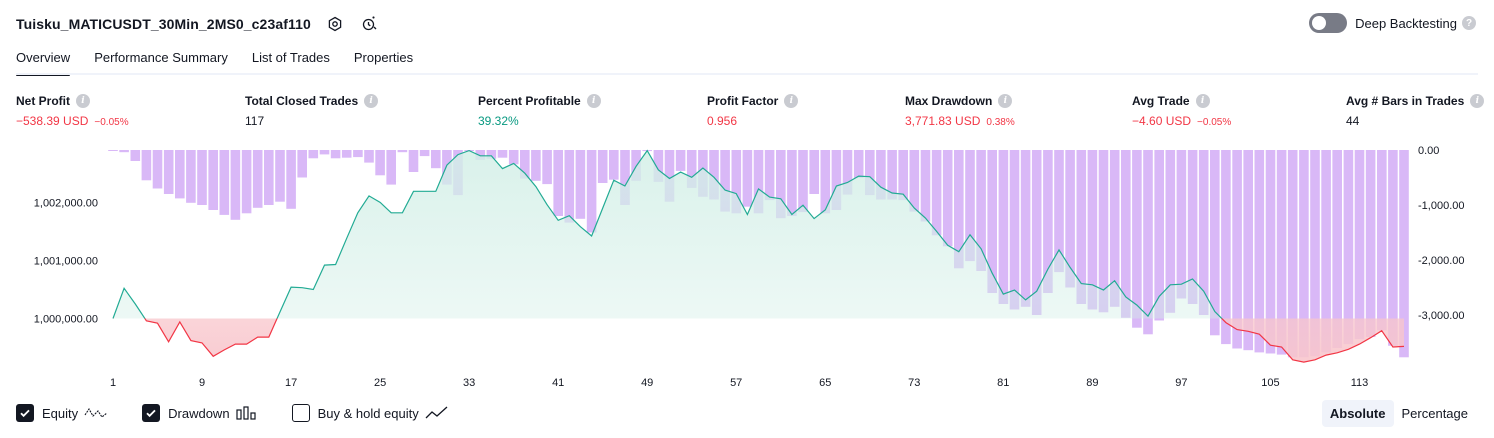  What do you see at coordinates (370, 413) in the screenshot?
I see `legend-buy-hold: Buy & hold equity` at bounding box center [370, 413].